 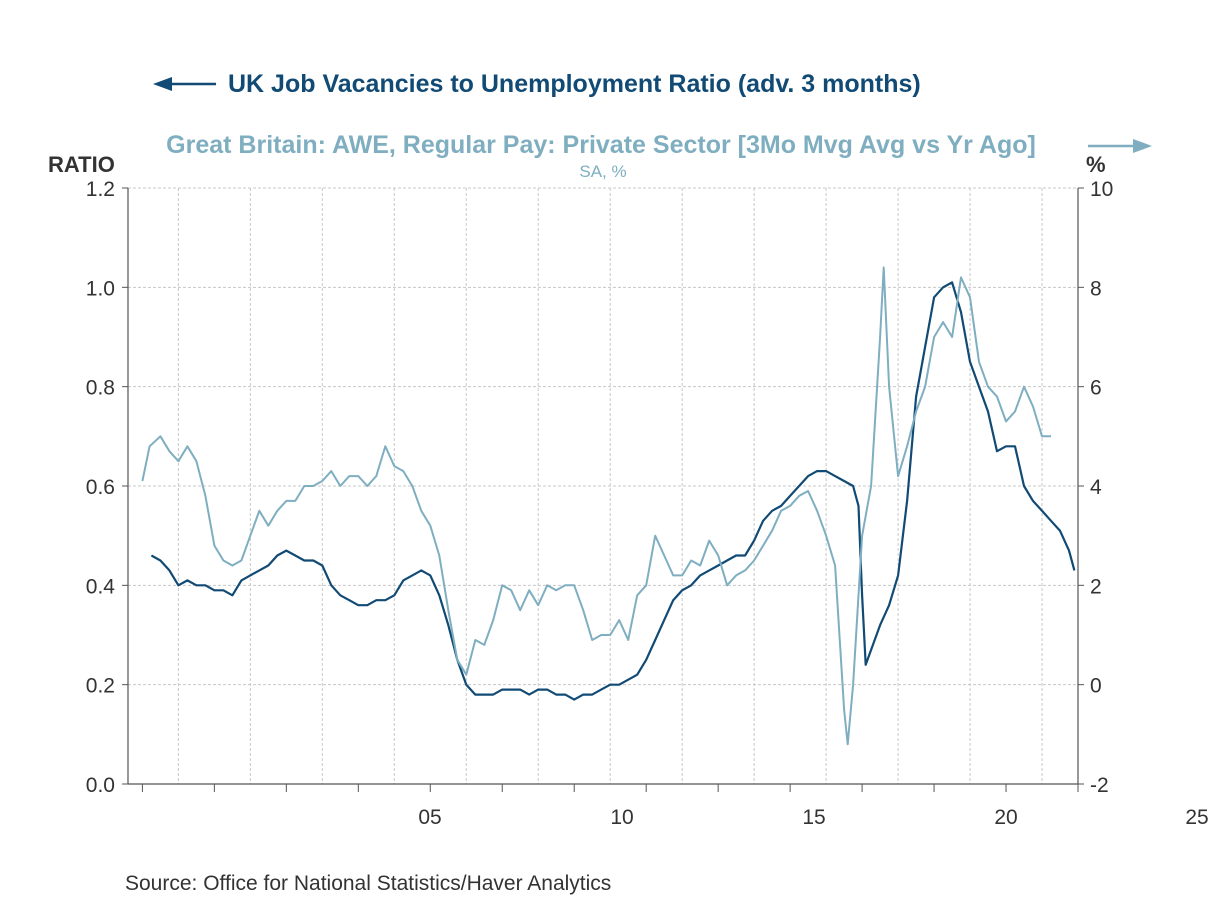 What do you see at coordinates (1096, 164) in the screenshot?
I see `right-axis-unit: %` at bounding box center [1096, 164].